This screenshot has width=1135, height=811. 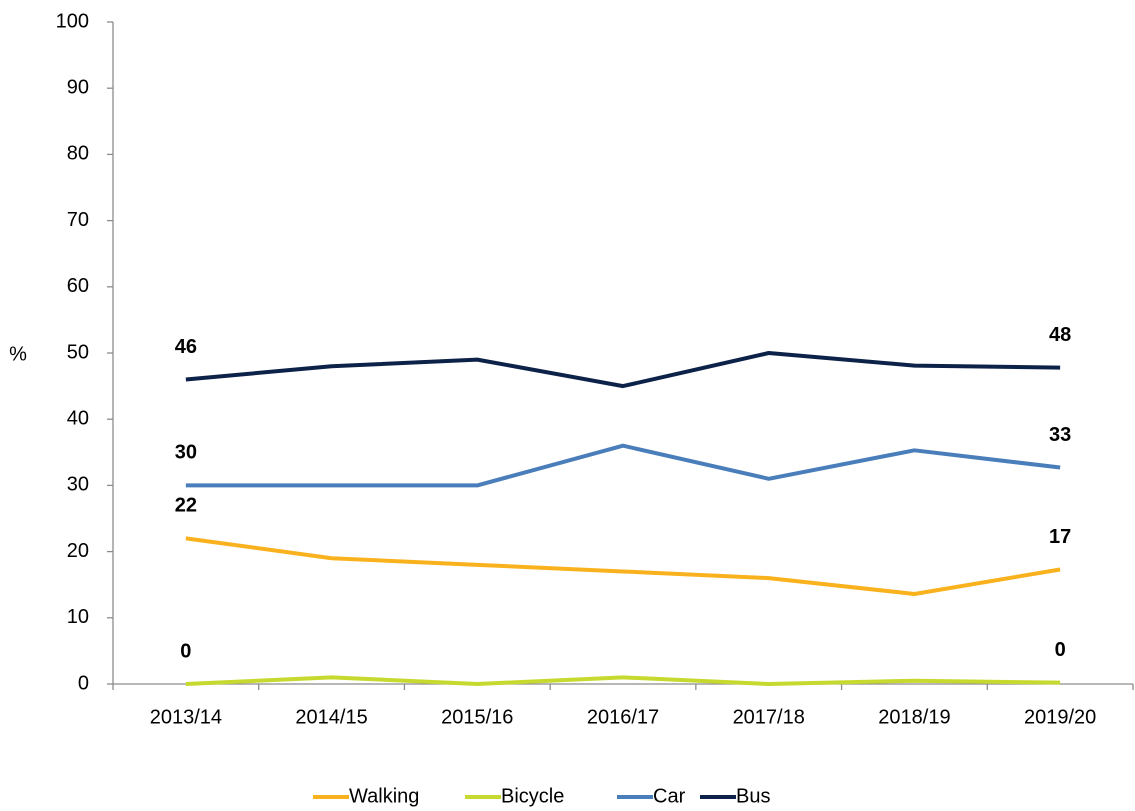 I want to click on y-tick-label: 100, so click(x=72, y=21).